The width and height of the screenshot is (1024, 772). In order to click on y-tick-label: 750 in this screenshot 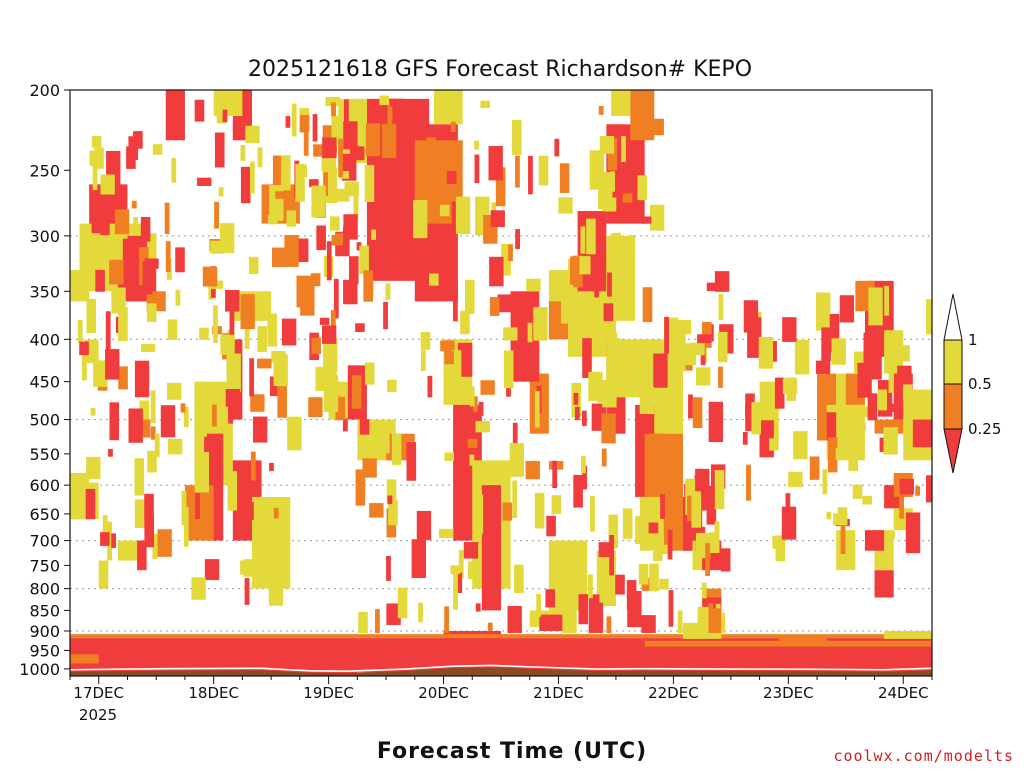, I will do `click(44, 565)`.